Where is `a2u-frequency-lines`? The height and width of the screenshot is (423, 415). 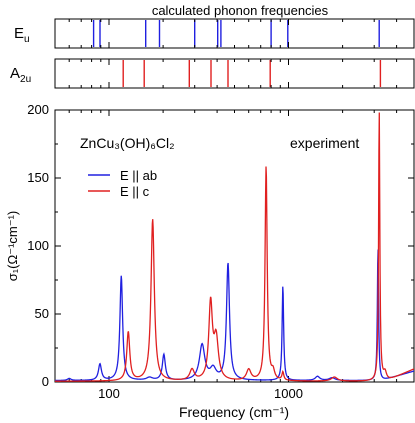
a2u-frequency-lines is located at coordinates (252, 73).